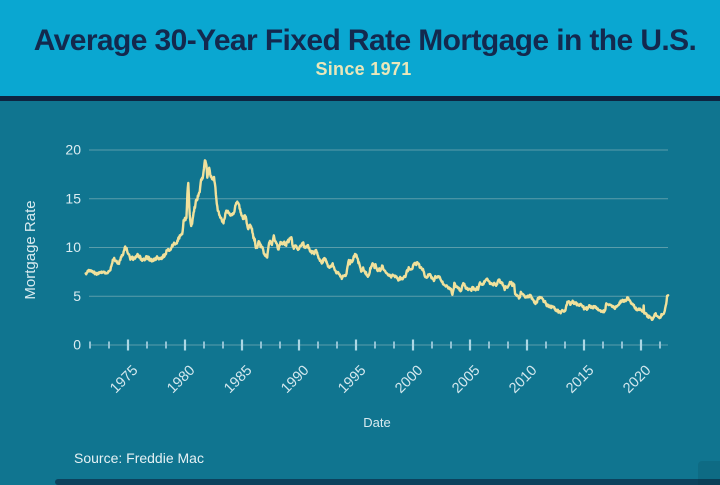 The image size is (720, 485). I want to click on svg-text: 1975, so click(124, 380).